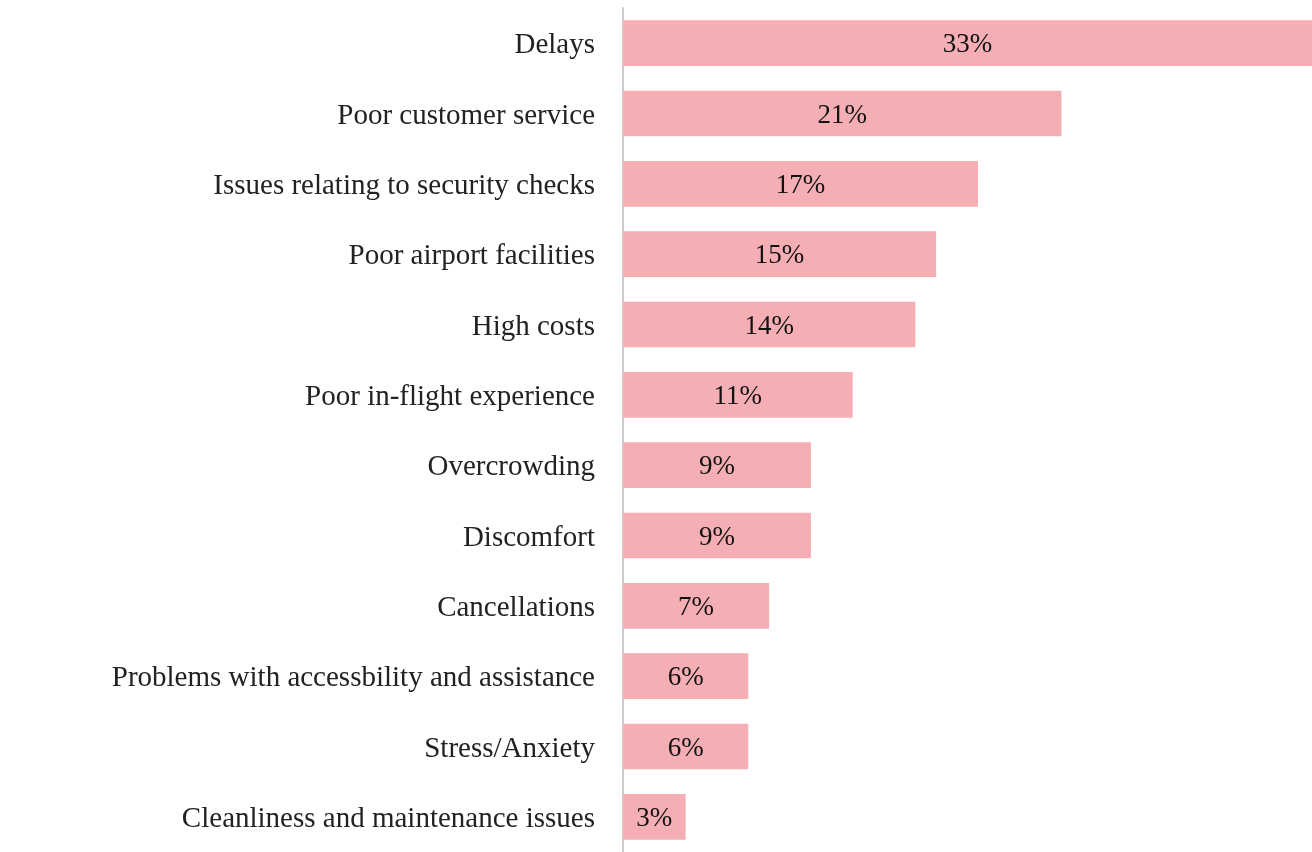 This screenshot has width=1312, height=852. What do you see at coordinates (533, 324) in the screenshot?
I see `y-tick-label: High costs` at bounding box center [533, 324].